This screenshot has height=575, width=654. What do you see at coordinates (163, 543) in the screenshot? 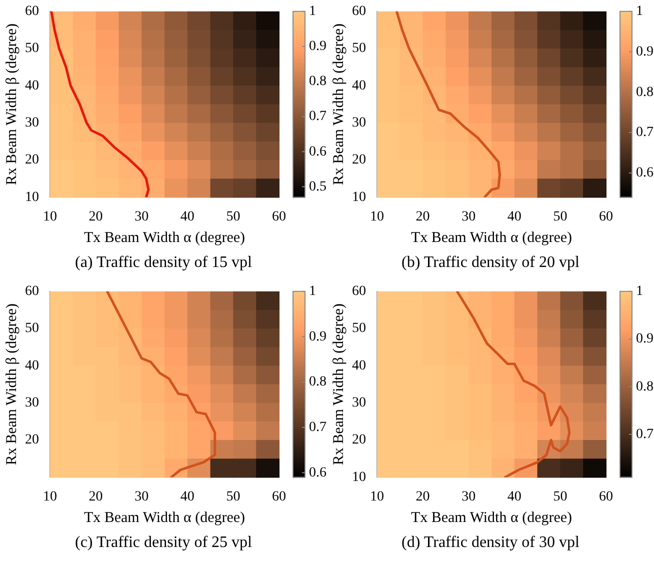
I see `text: (c) Traffic density of 25 vpl` at bounding box center [163, 543].